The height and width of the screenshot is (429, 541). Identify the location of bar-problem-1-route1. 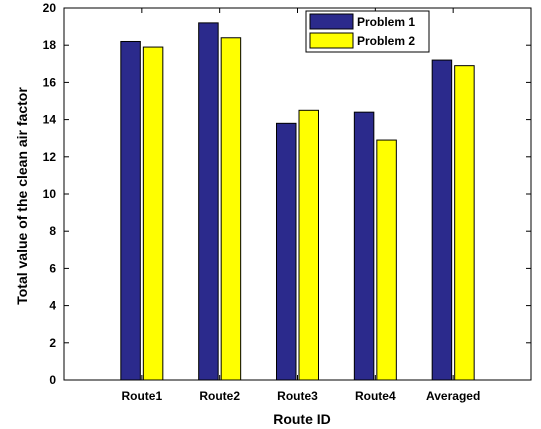
(130, 210).